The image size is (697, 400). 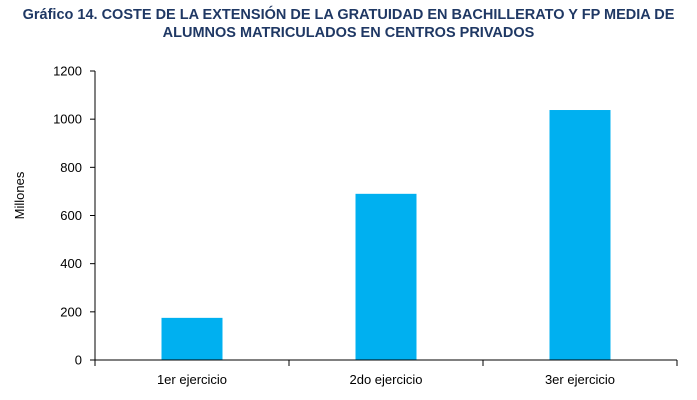 I want to click on y-tick-label: 0, so click(x=78, y=360).